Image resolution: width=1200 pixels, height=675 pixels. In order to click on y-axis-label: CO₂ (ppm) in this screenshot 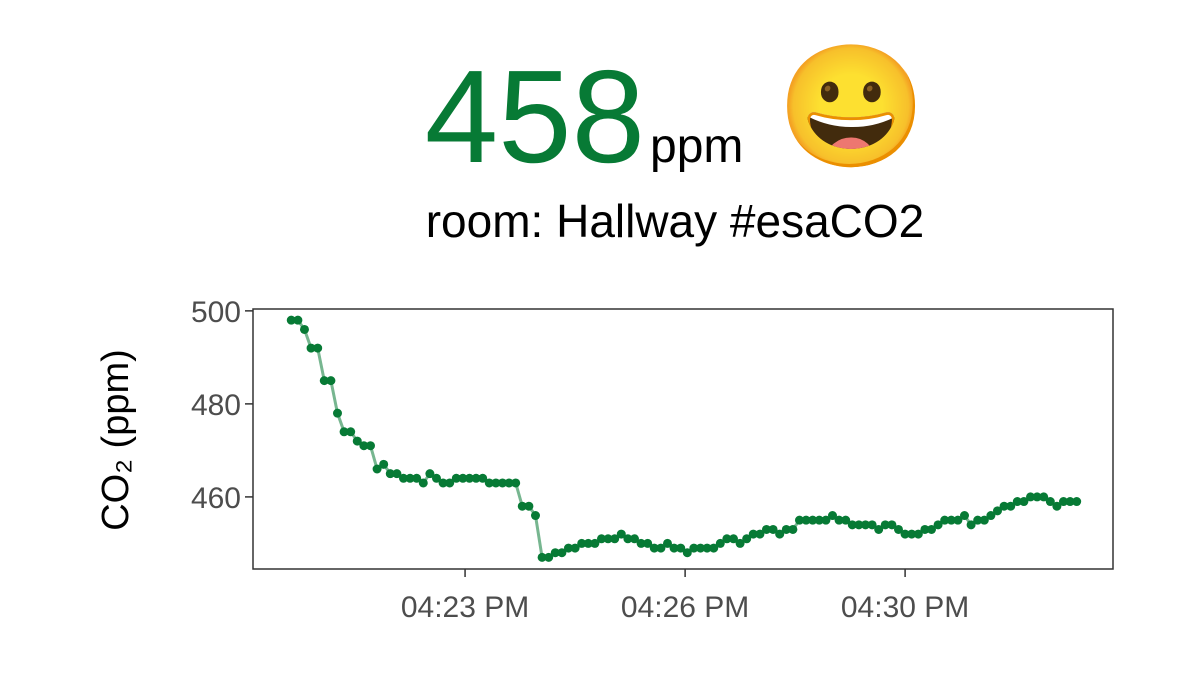, I will do `click(116, 440)`.